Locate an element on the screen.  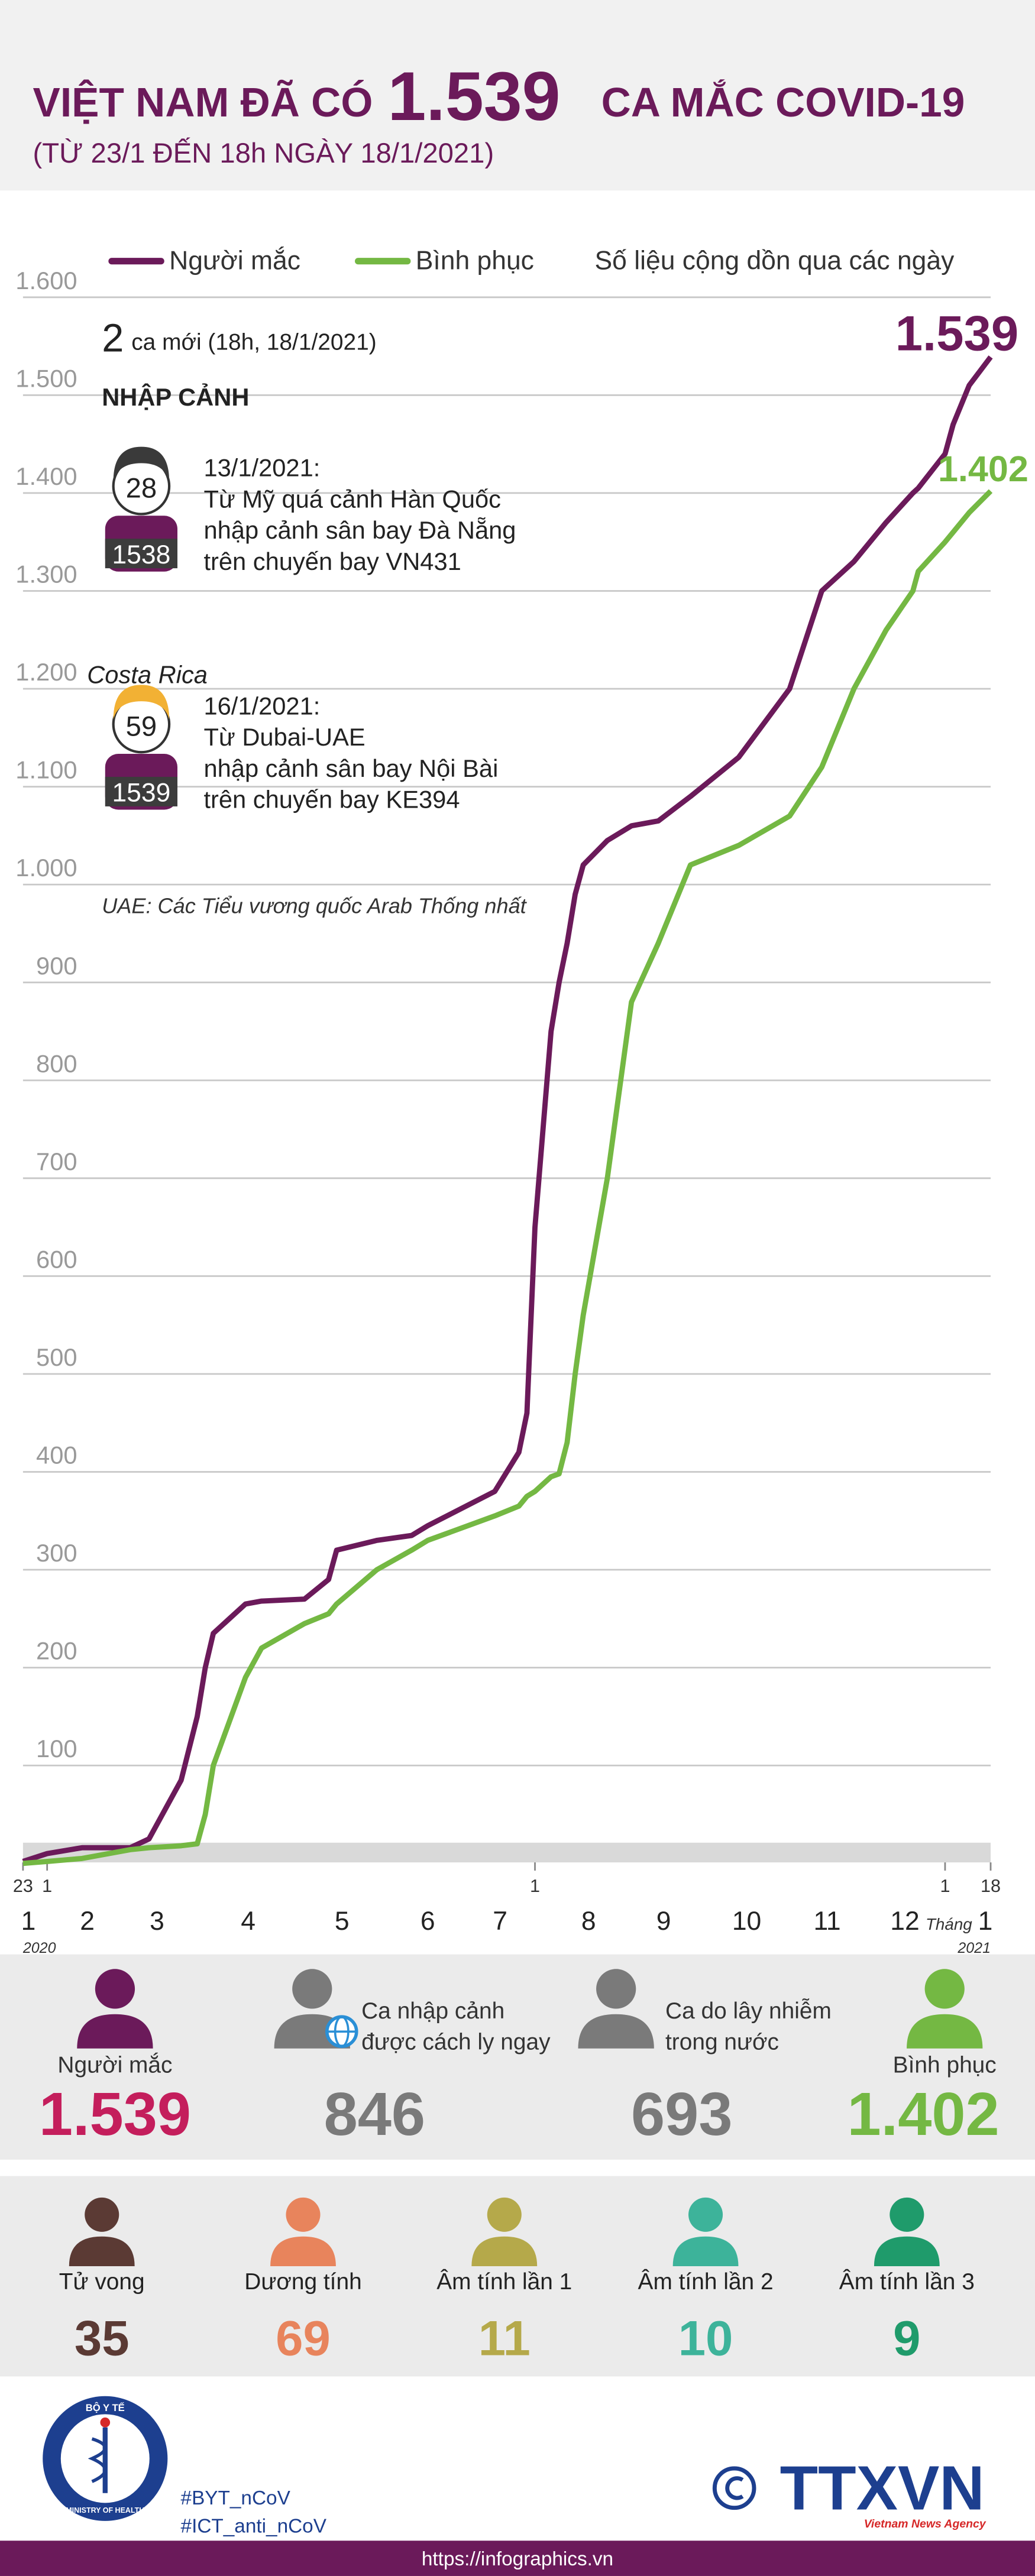
copyright-icon is located at coordinates (734, 2488).